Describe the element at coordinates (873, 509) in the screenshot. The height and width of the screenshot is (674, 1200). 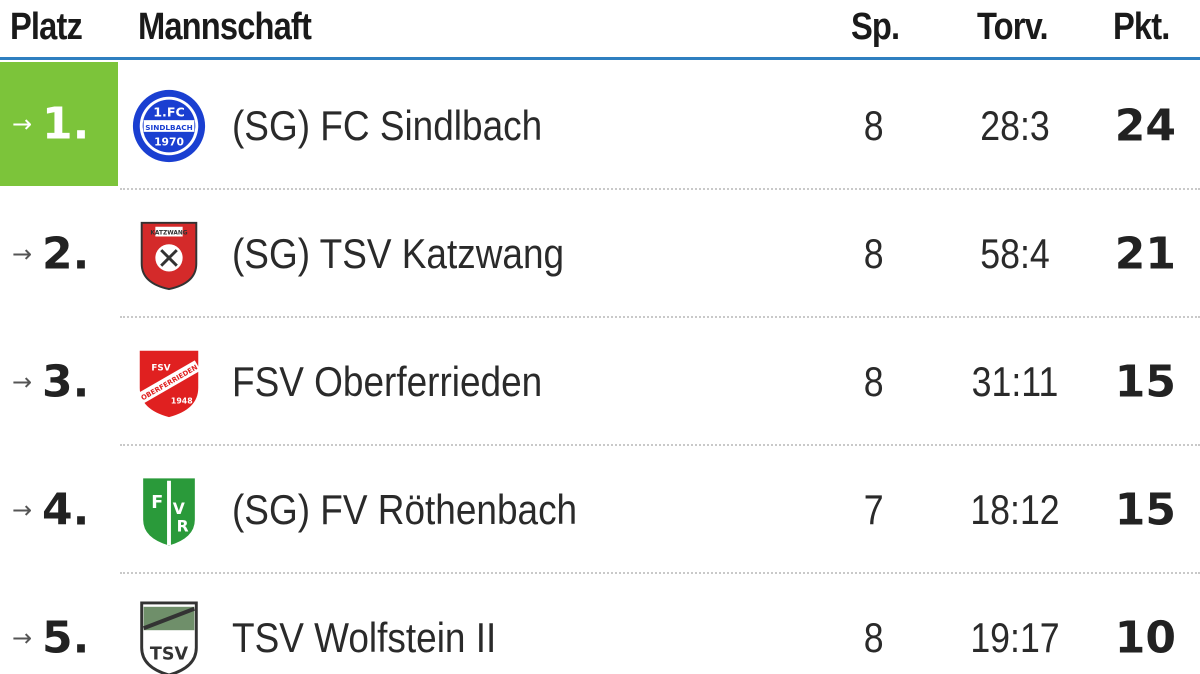
I see `games-played: 7` at that location.